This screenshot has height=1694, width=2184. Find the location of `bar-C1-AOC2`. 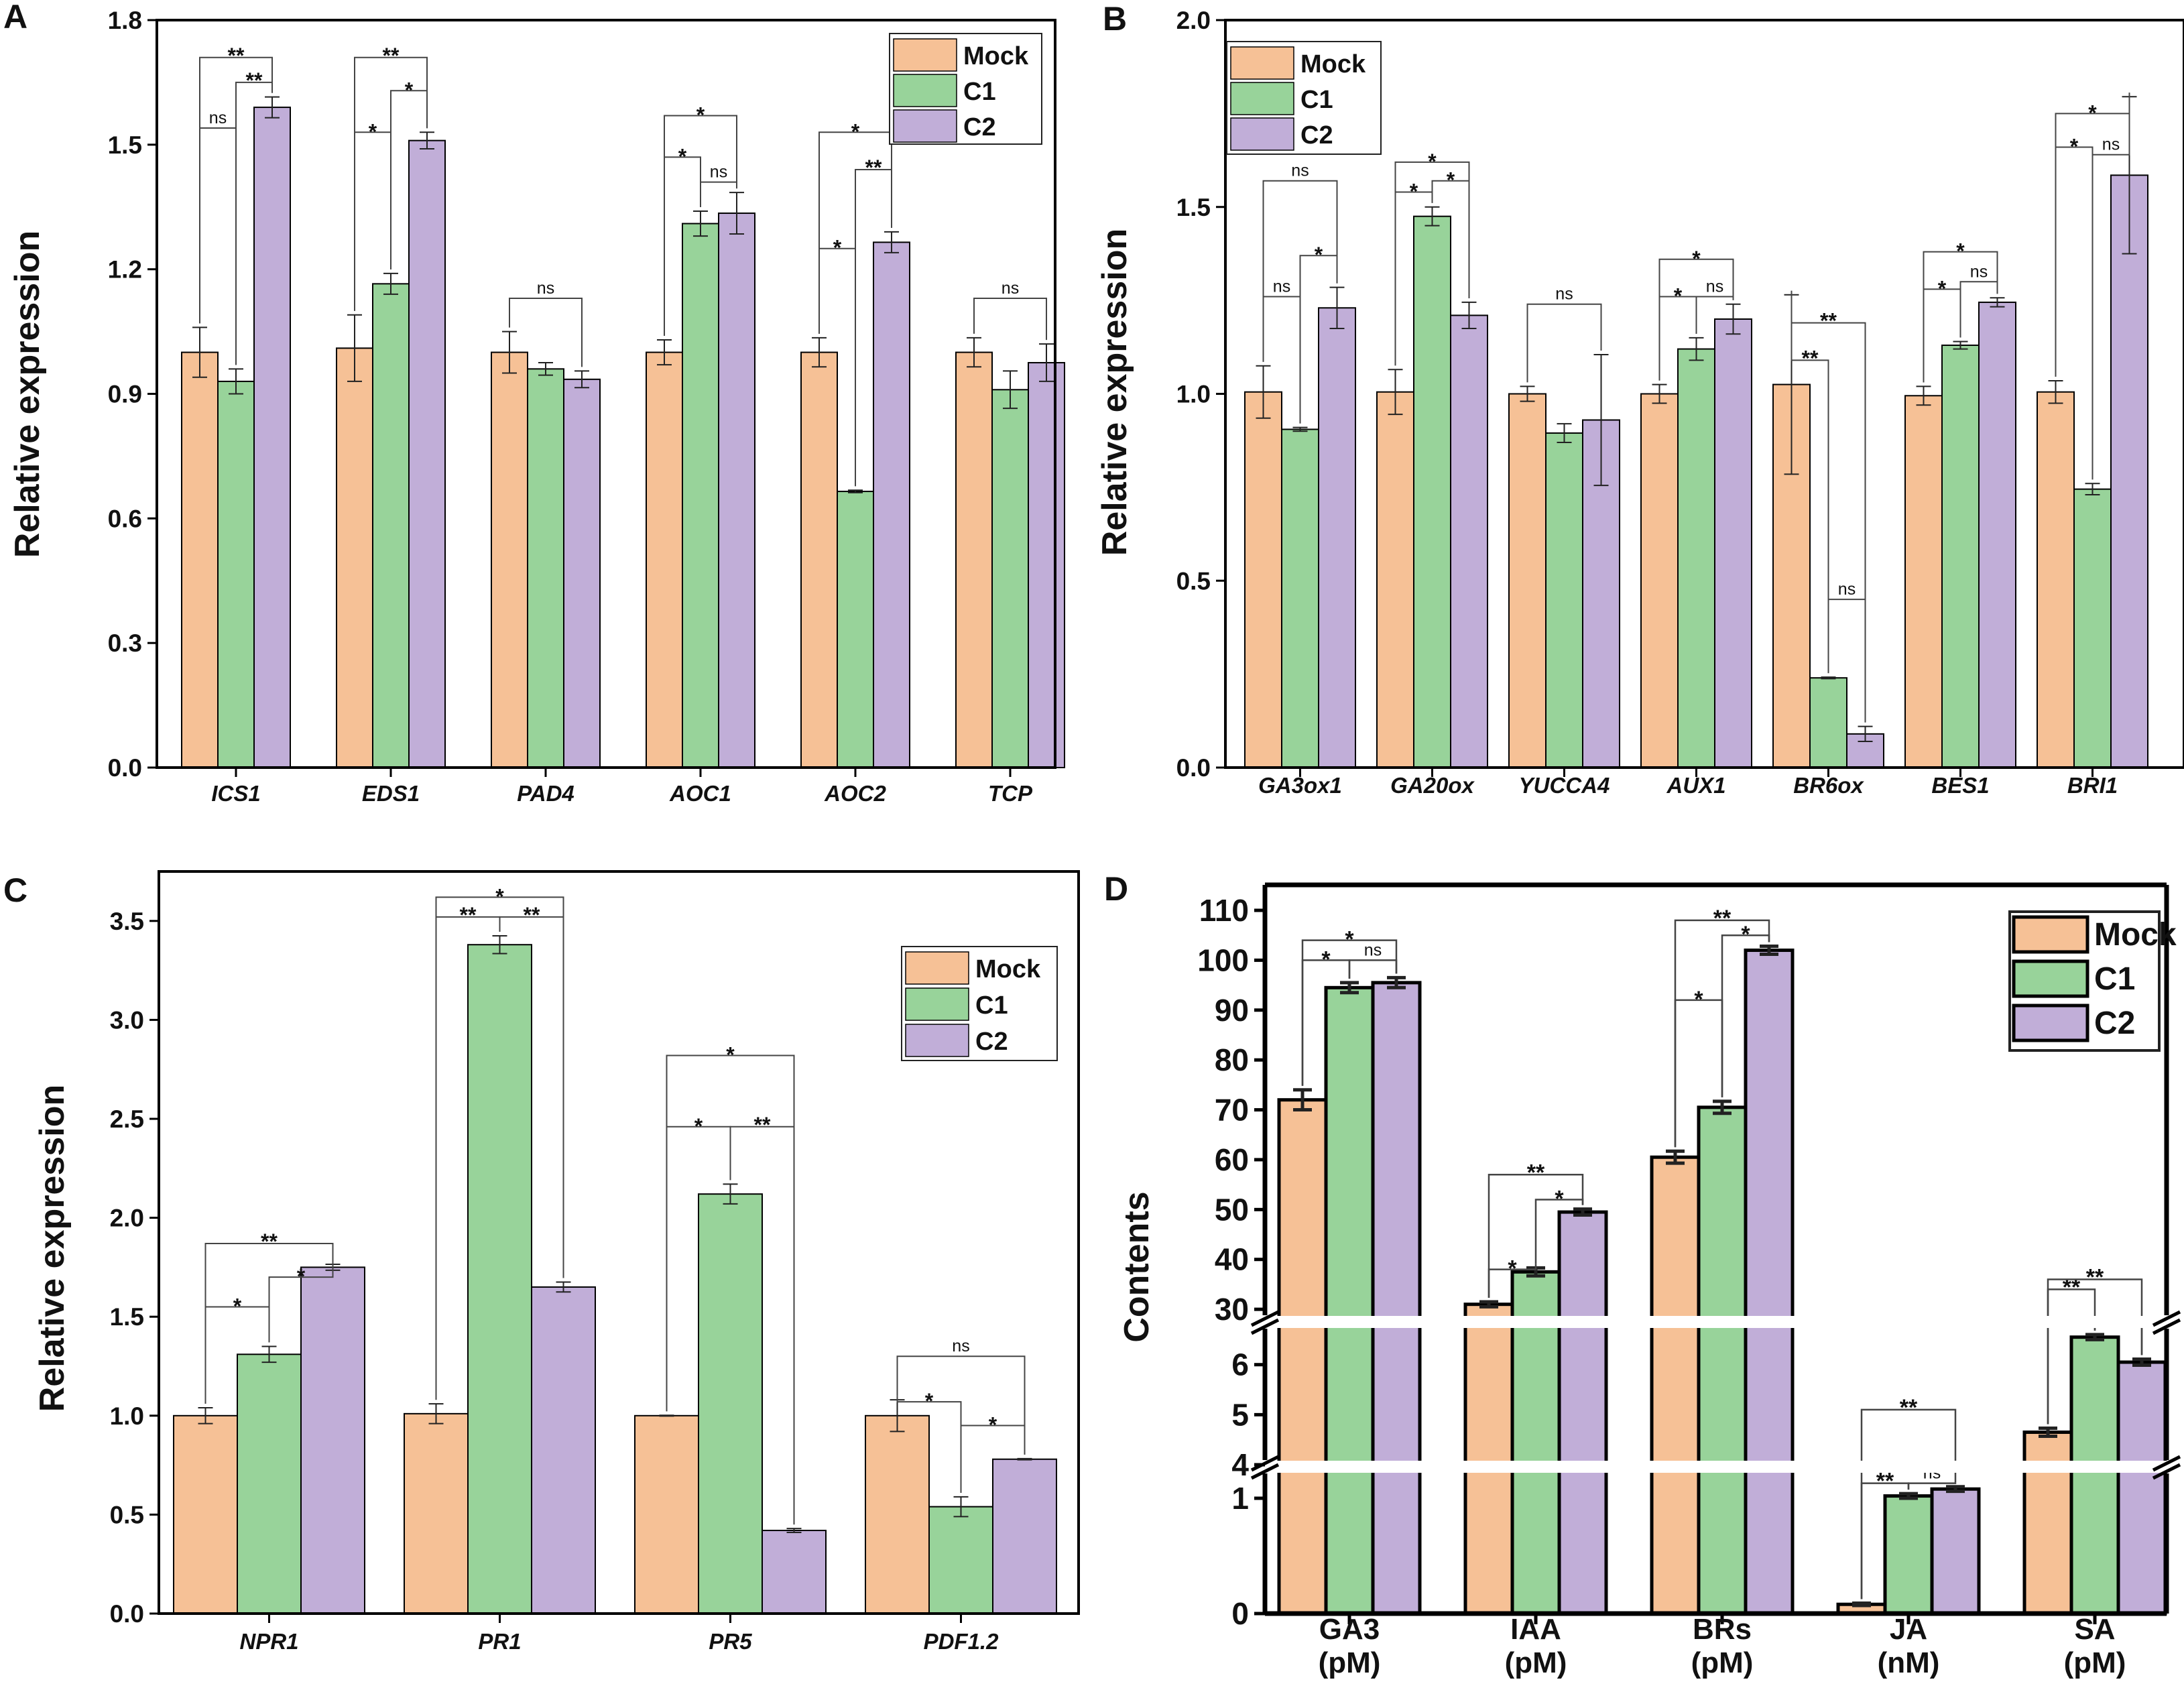

bar-C1-AOC2 is located at coordinates (855, 629).